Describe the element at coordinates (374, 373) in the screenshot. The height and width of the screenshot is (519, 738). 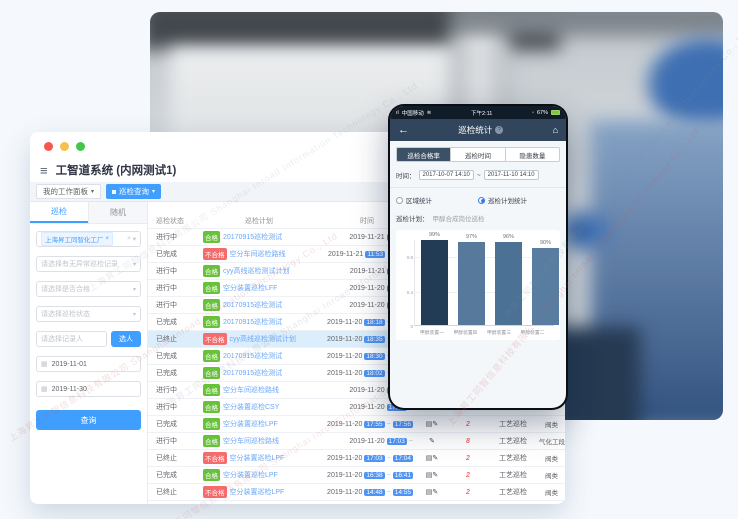
I see `time-chip-start: 18:02` at that location.